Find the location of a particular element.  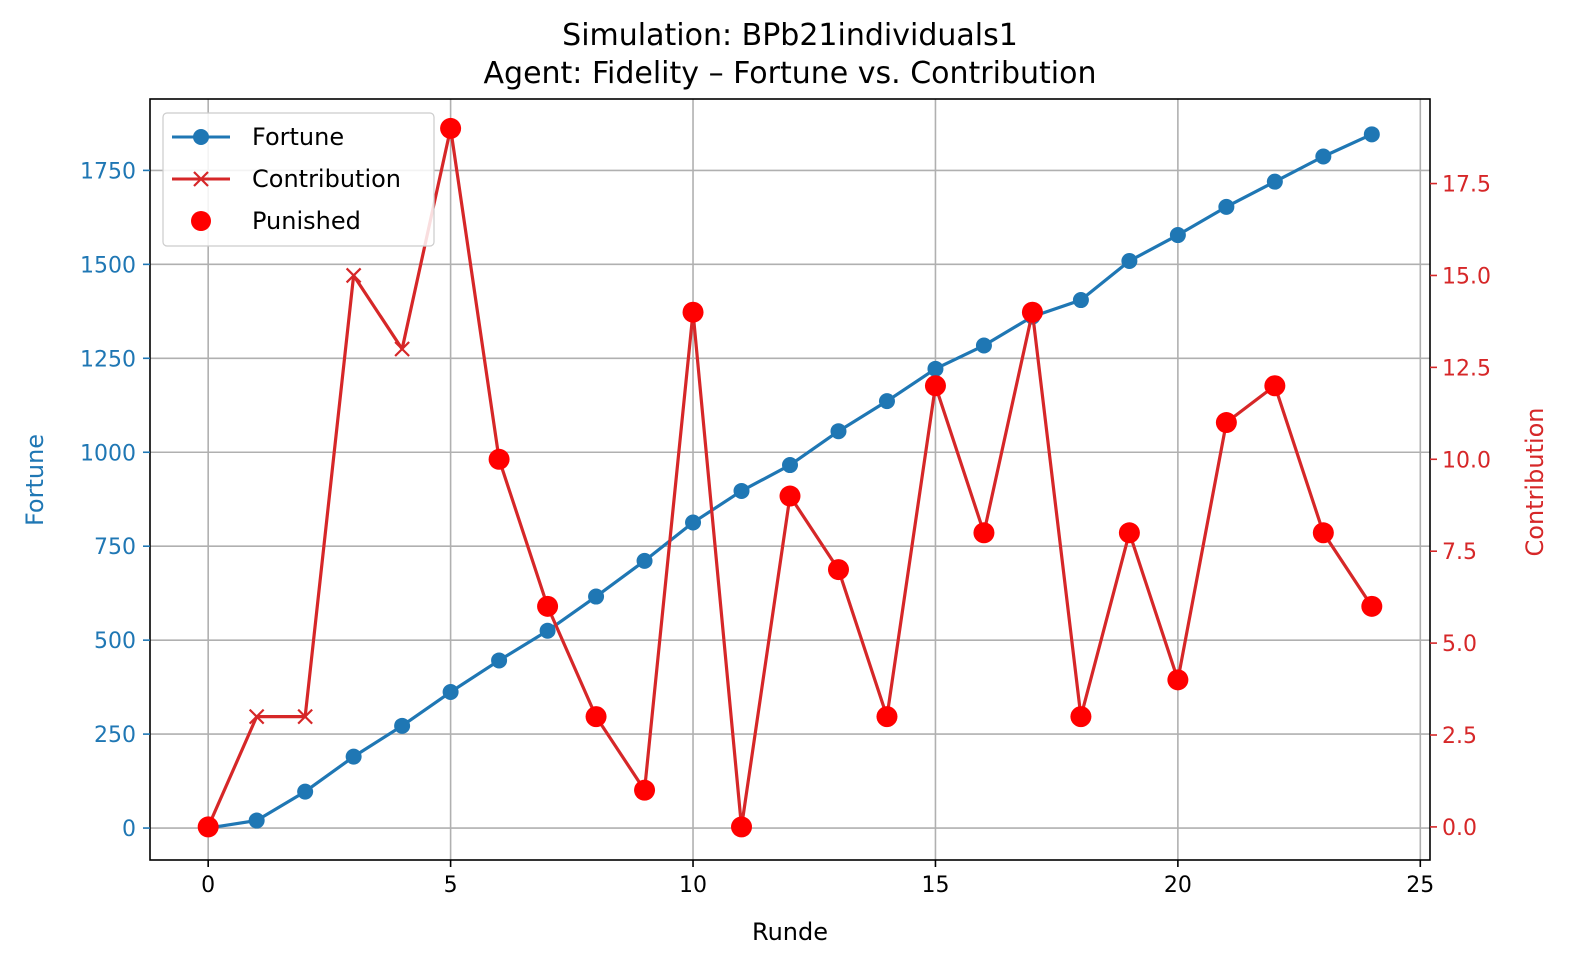

y-right-tick-label: 5.0 is located at coordinates (1459, 644).